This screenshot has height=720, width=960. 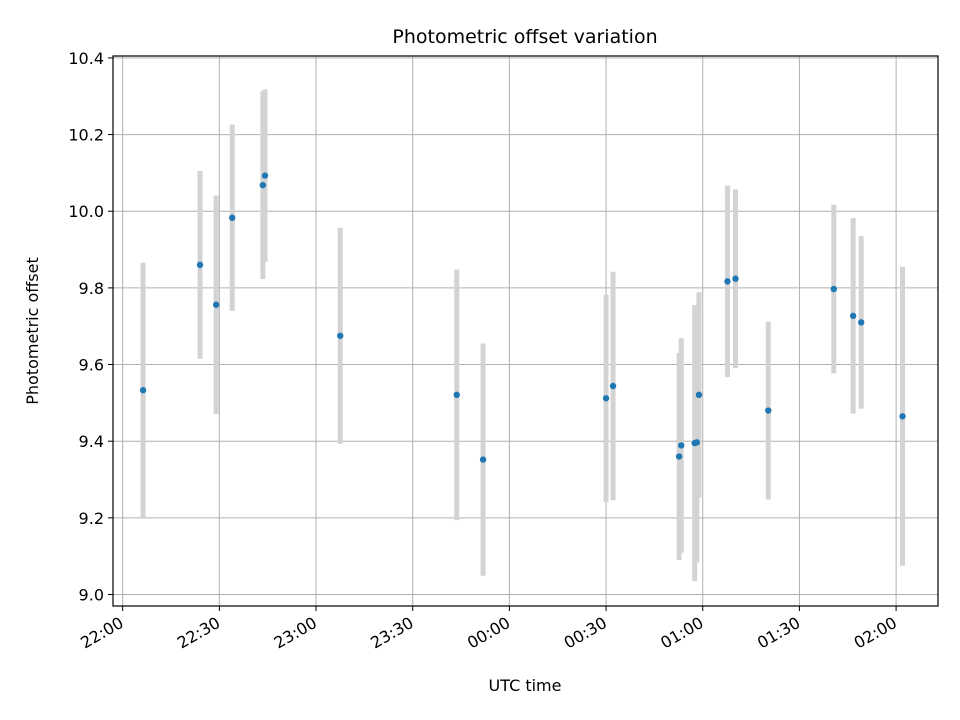 I want to click on y-tick-label: 10.4, so click(x=86, y=58).